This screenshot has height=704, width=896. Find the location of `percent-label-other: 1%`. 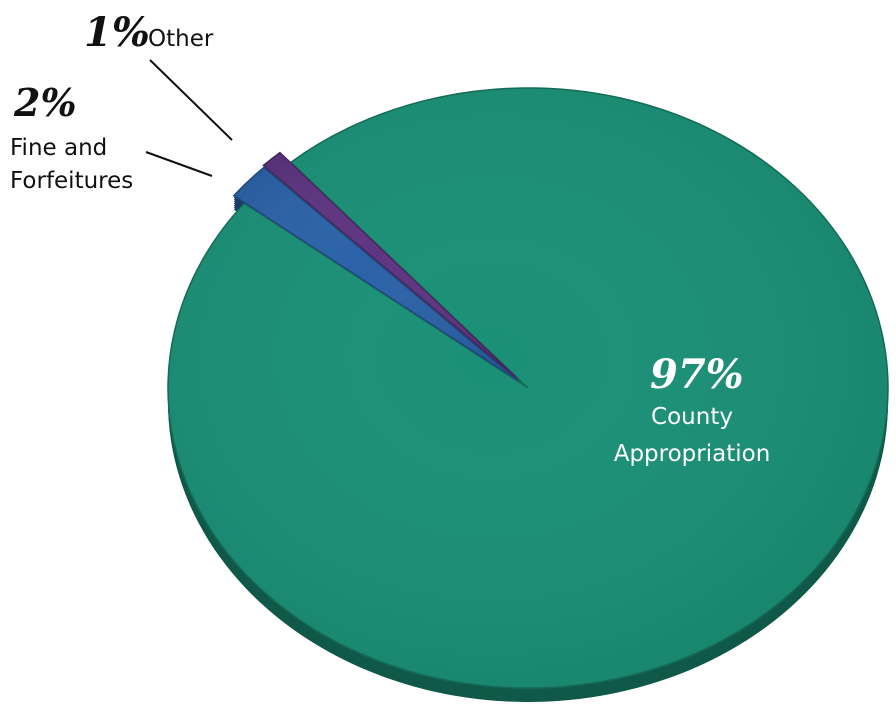

percent-label-other: 1% is located at coordinates (117, 32).